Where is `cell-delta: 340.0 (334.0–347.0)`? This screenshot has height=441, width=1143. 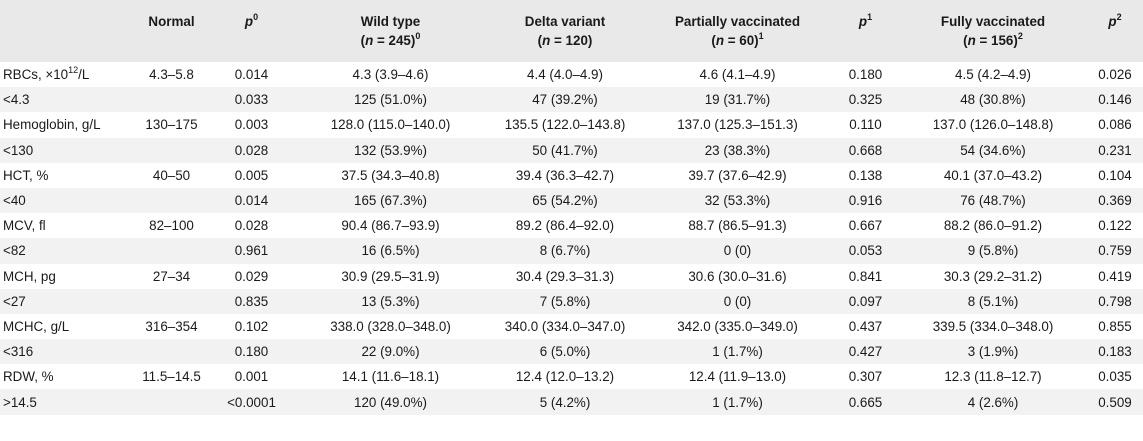 cell-delta: 340.0 (334.0–347.0) is located at coordinates (565, 326).